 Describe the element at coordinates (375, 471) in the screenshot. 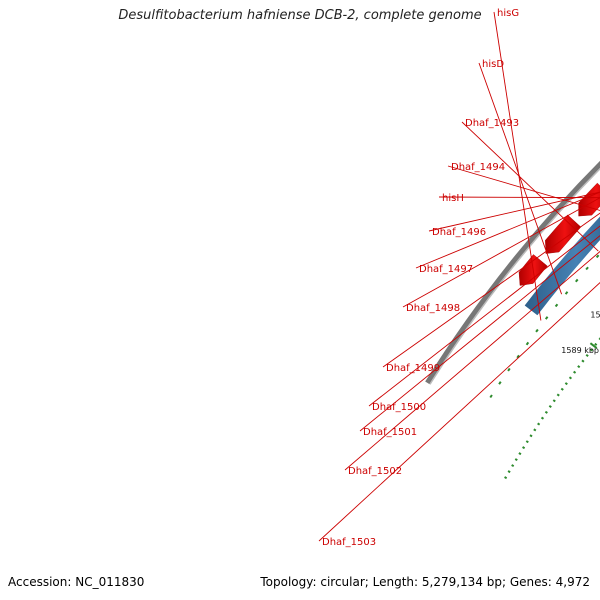

I see `gene-label: Dhaf_1502` at that location.